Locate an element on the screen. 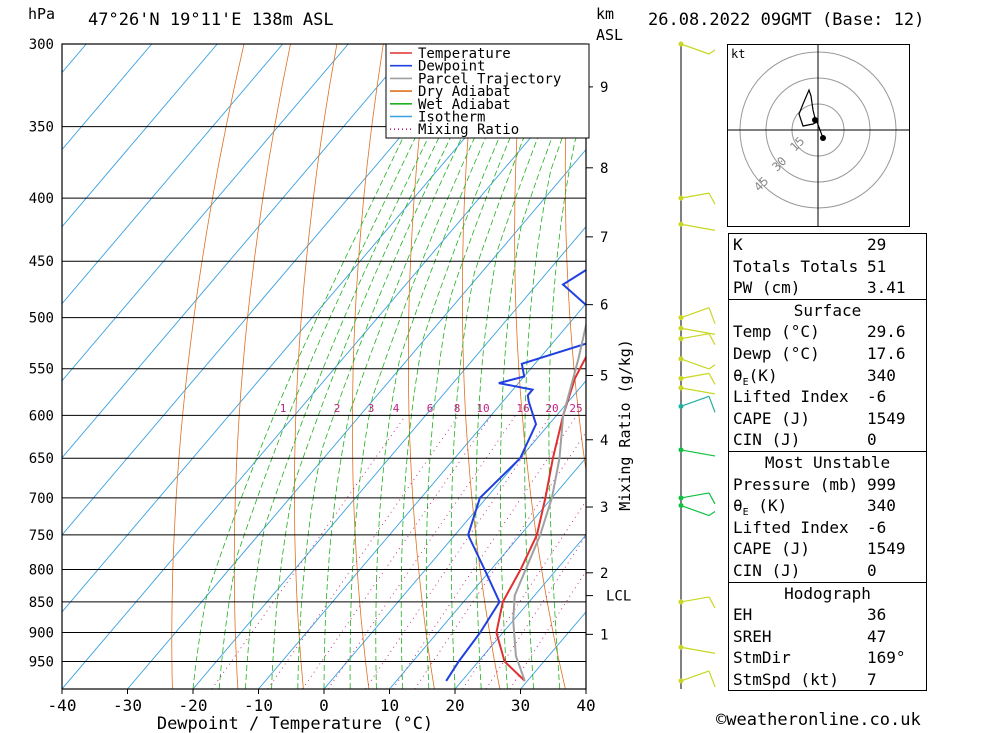  index-row-pw: PW (cm) 3.41 is located at coordinates (819, 288).